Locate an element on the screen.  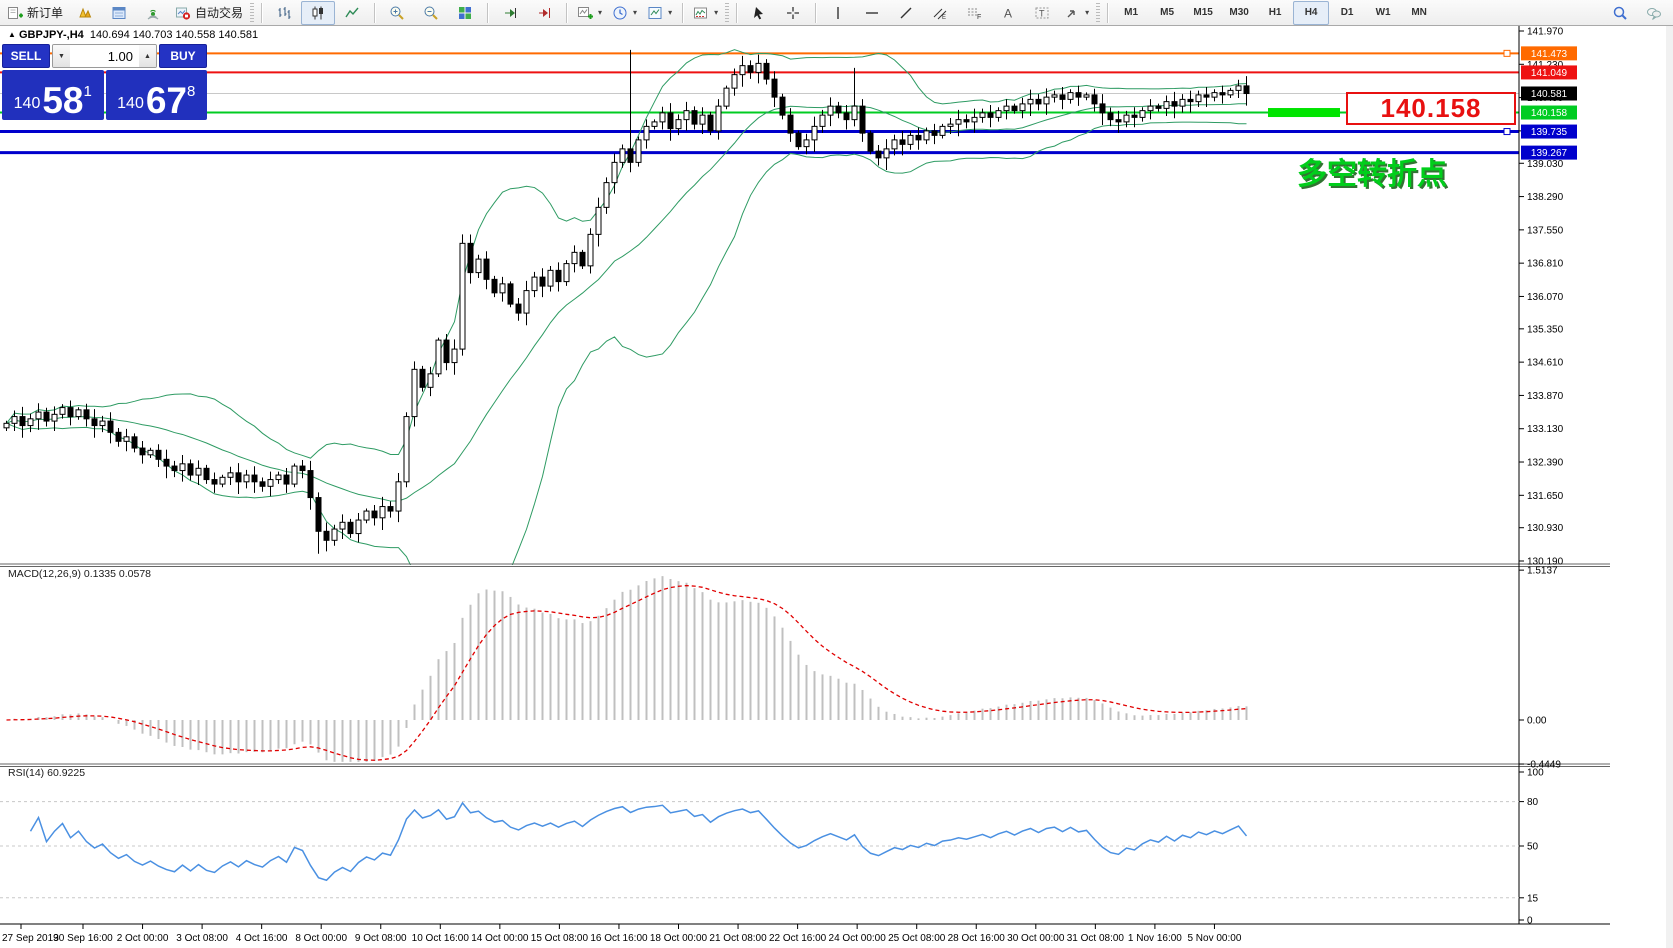
svg-text: 136.070 is located at coordinates (1545, 297).